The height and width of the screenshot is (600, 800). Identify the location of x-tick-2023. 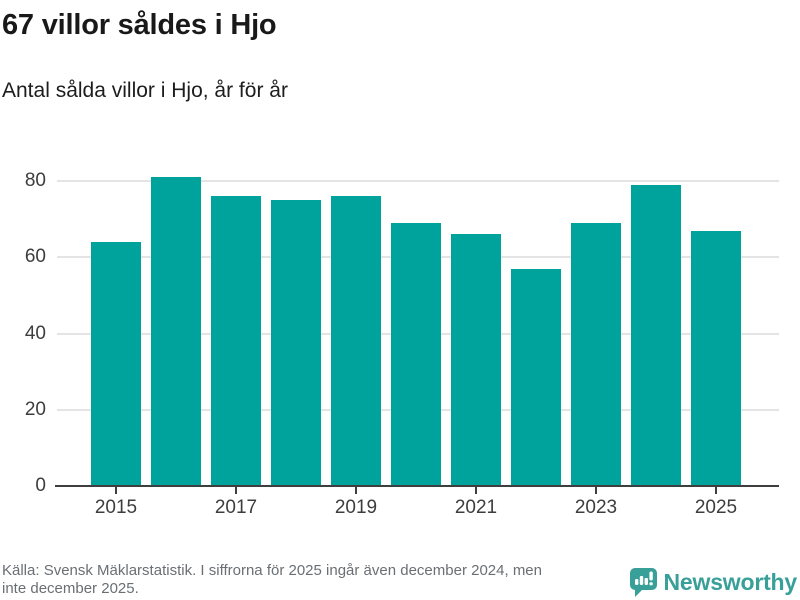
(596, 490).